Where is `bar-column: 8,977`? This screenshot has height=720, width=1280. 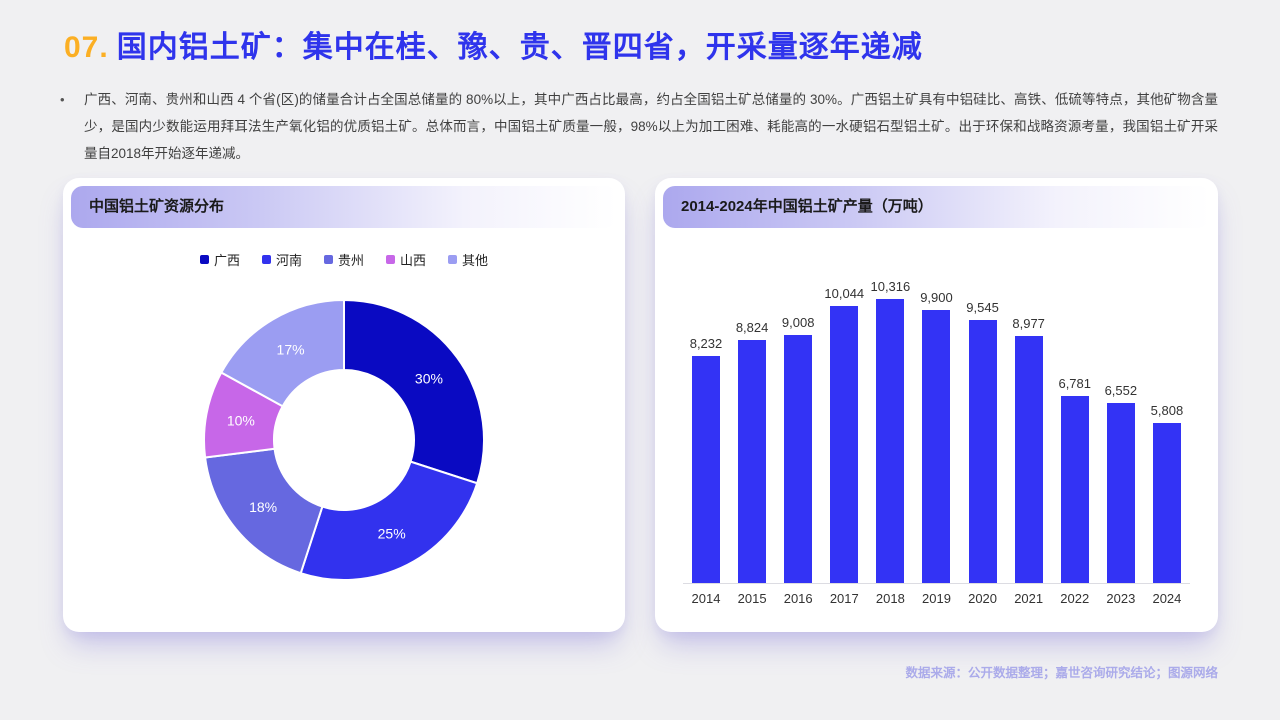 bar-column: 8,977 is located at coordinates (1029, 449).